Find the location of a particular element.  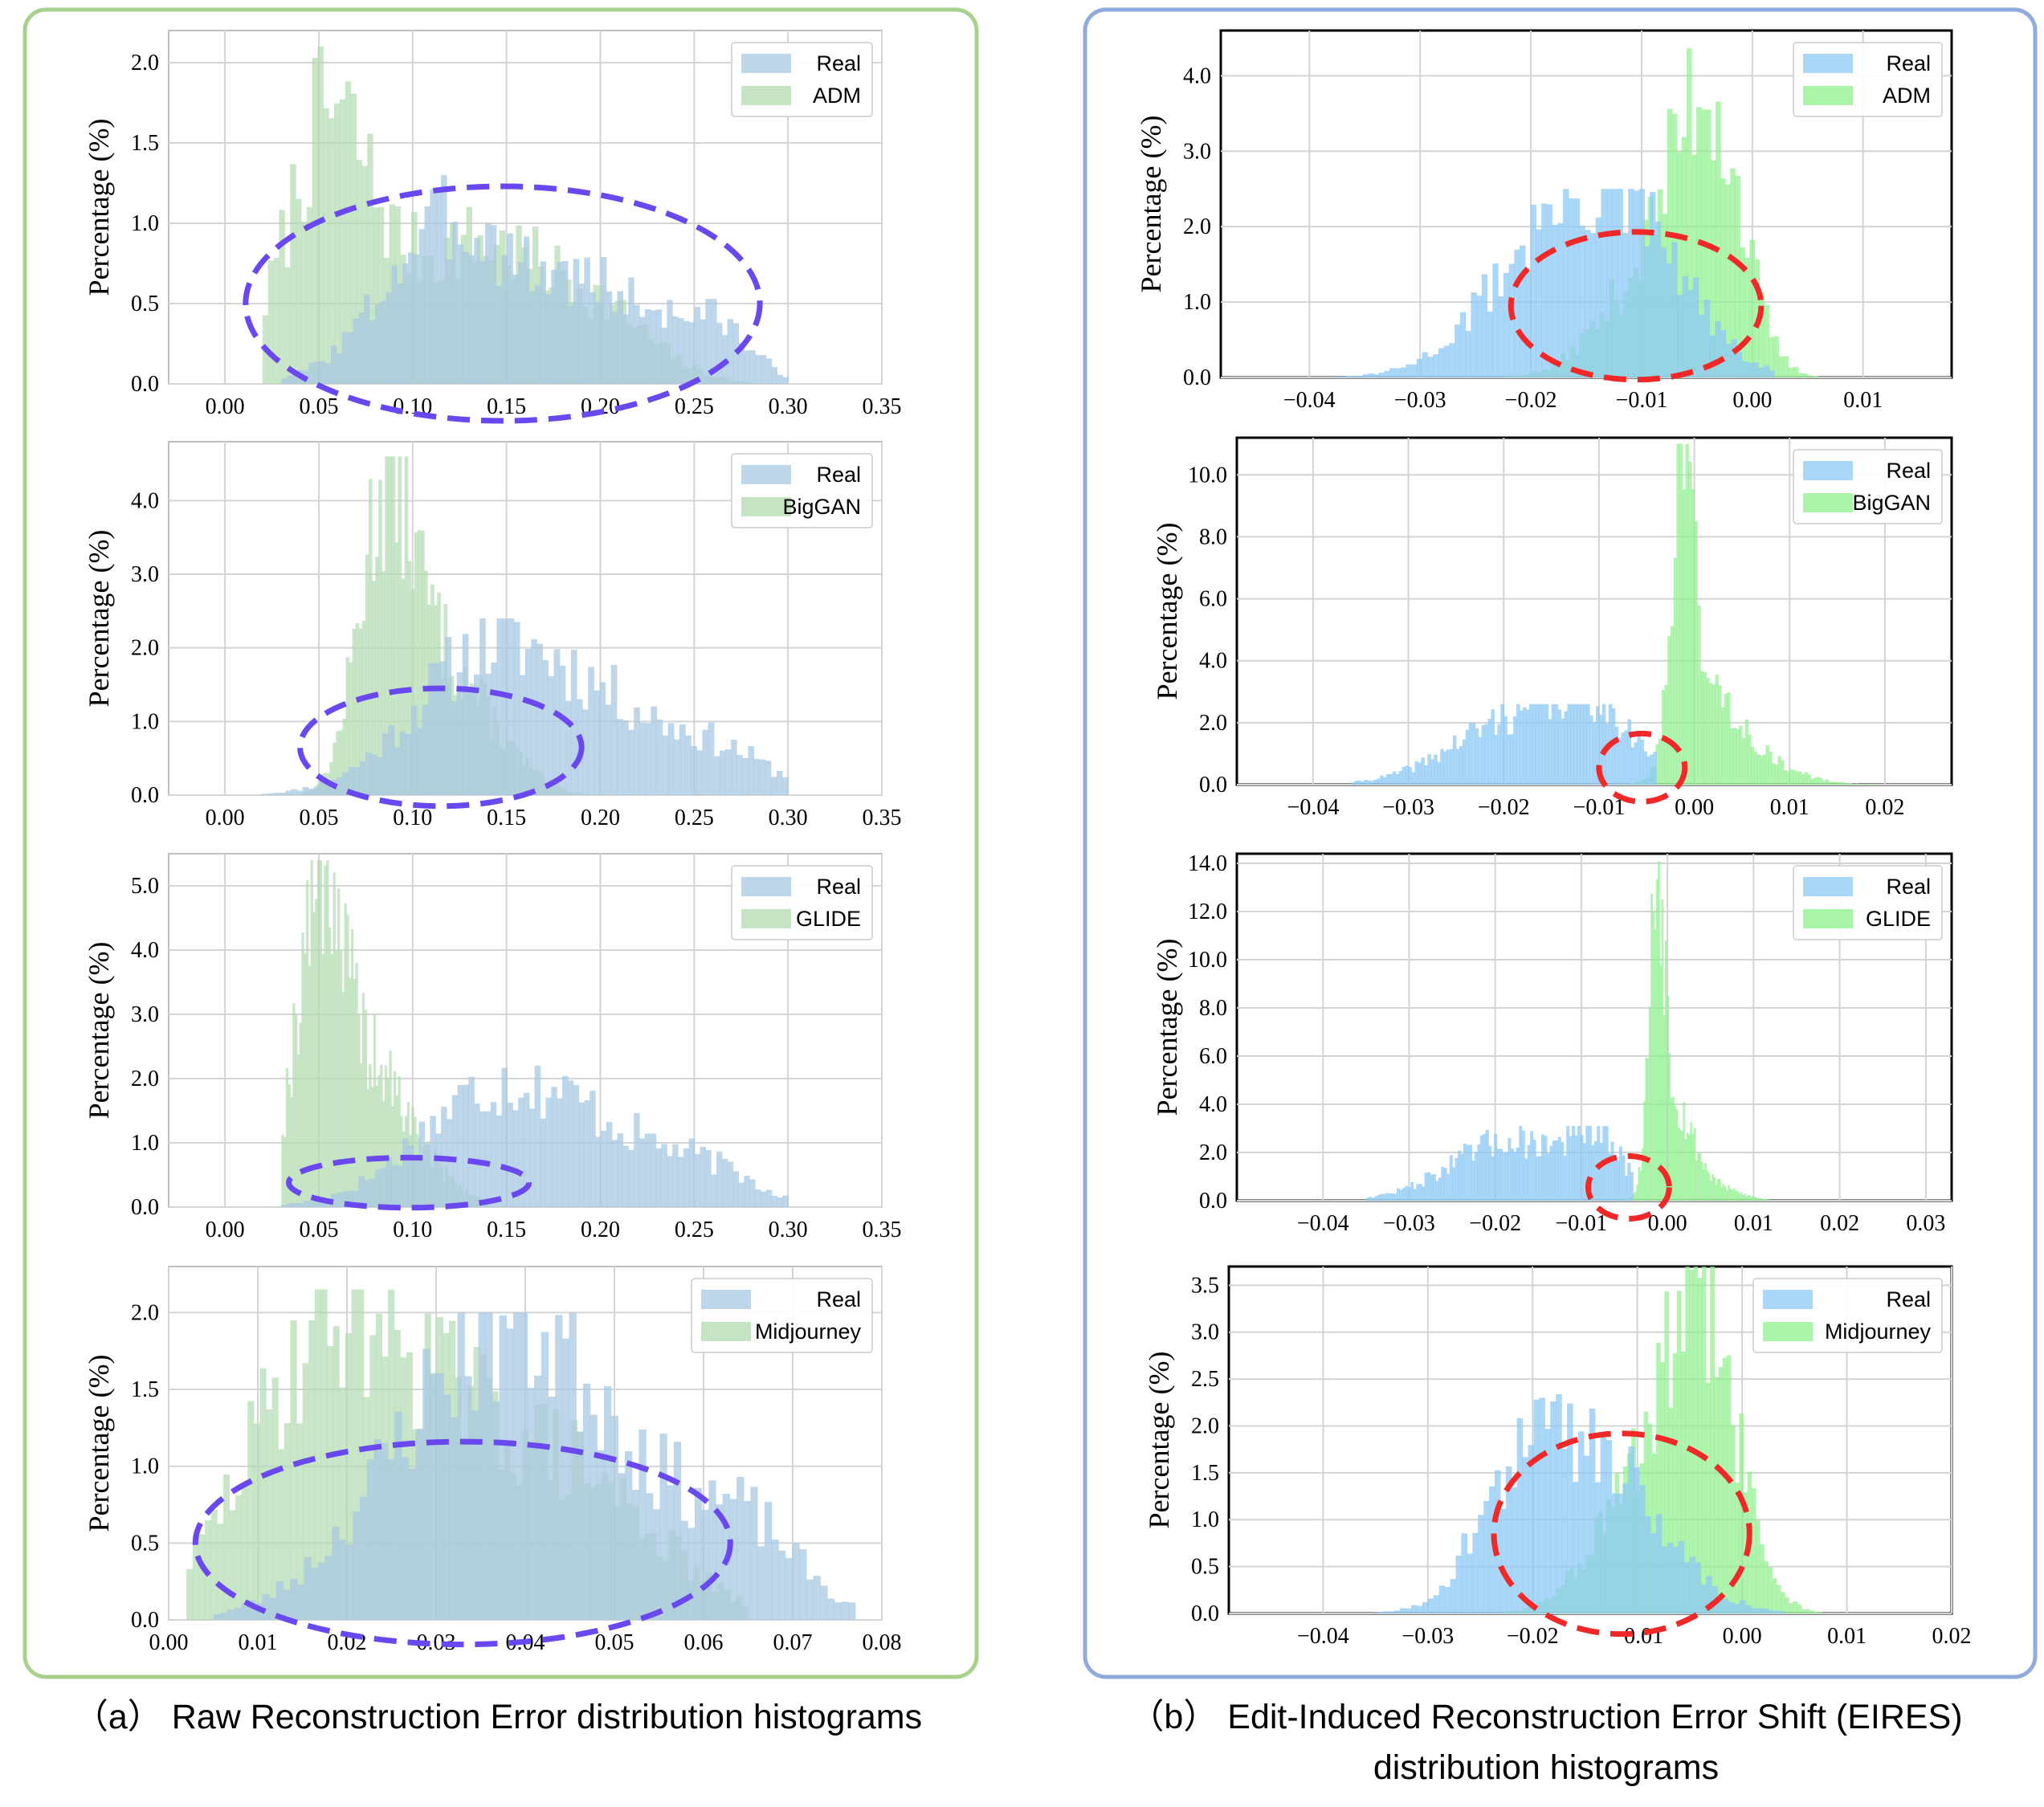

highlight-ellipse is located at coordinates (1642, 767).